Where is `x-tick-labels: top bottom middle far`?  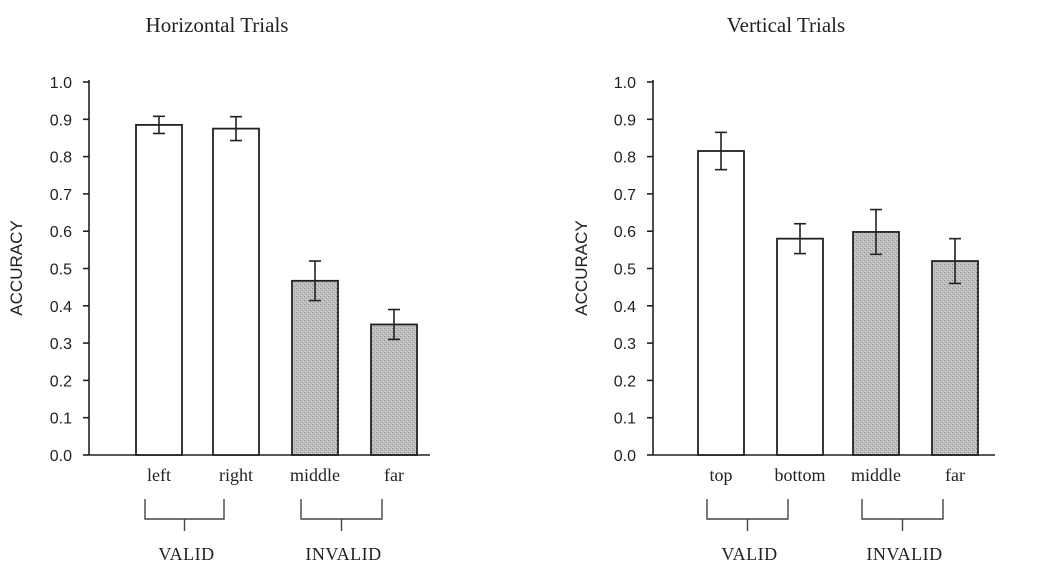
x-tick-labels: top bottom middle far is located at coordinates (837, 475).